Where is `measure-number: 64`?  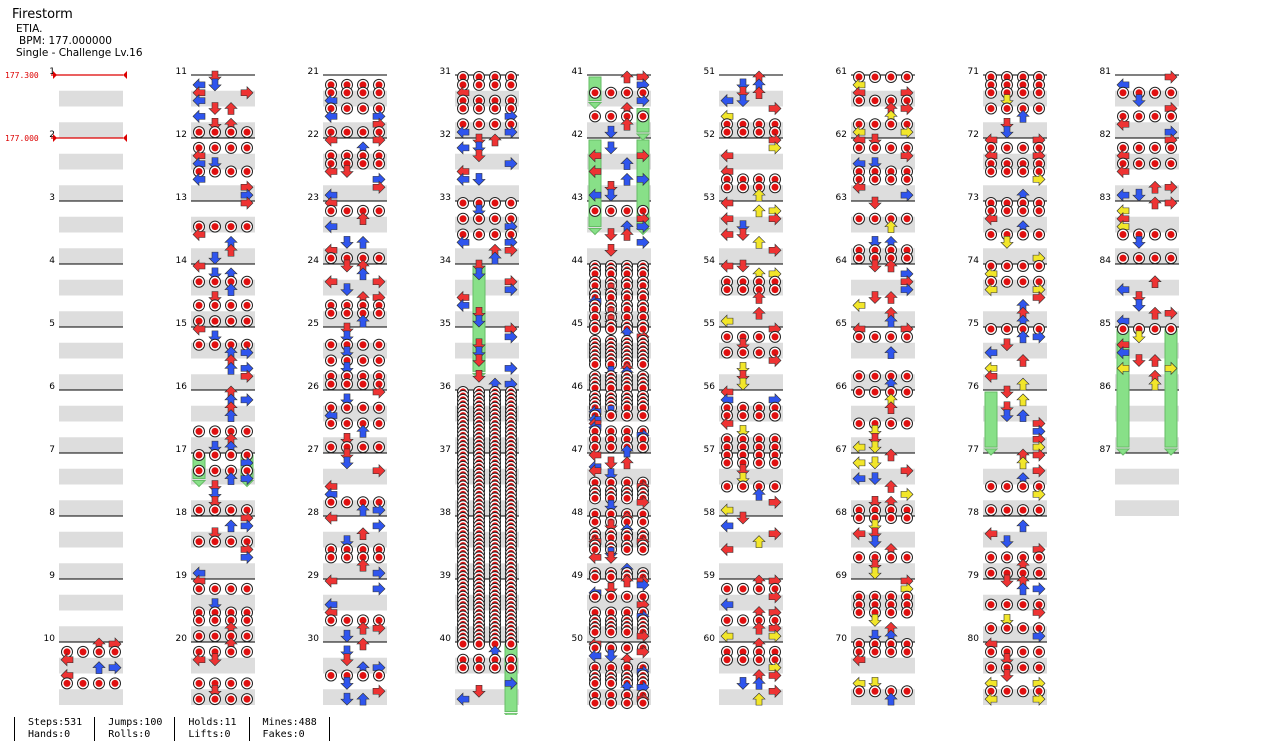 measure-number: 64 is located at coordinates (842, 261).